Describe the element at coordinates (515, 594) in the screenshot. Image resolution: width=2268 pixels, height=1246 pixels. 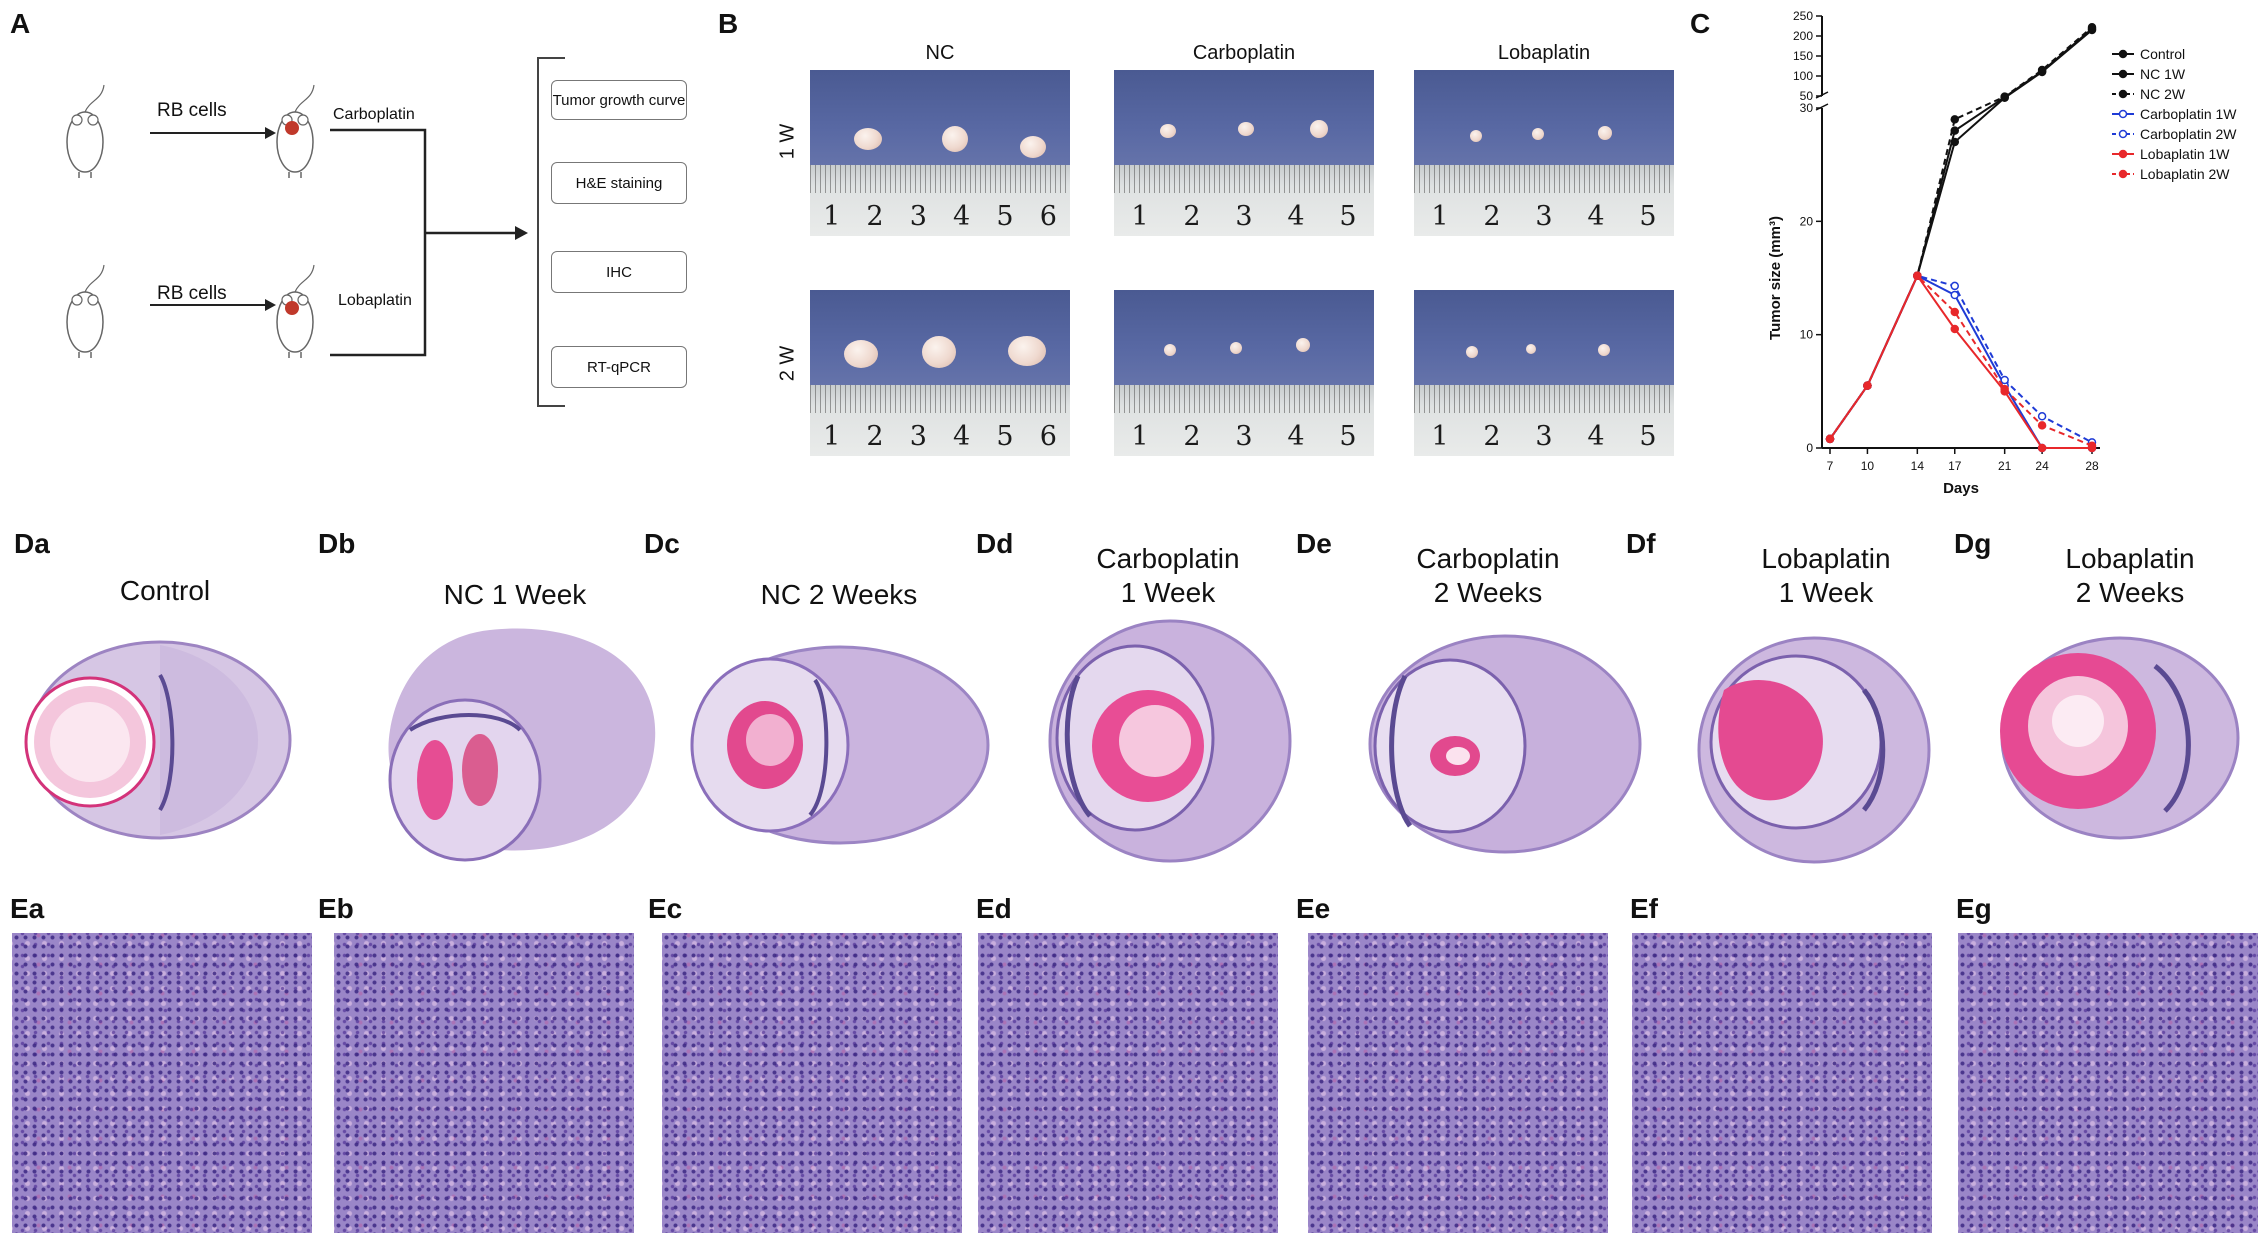
I see `histology-title-nc-1-week: NC 1 Week` at that location.